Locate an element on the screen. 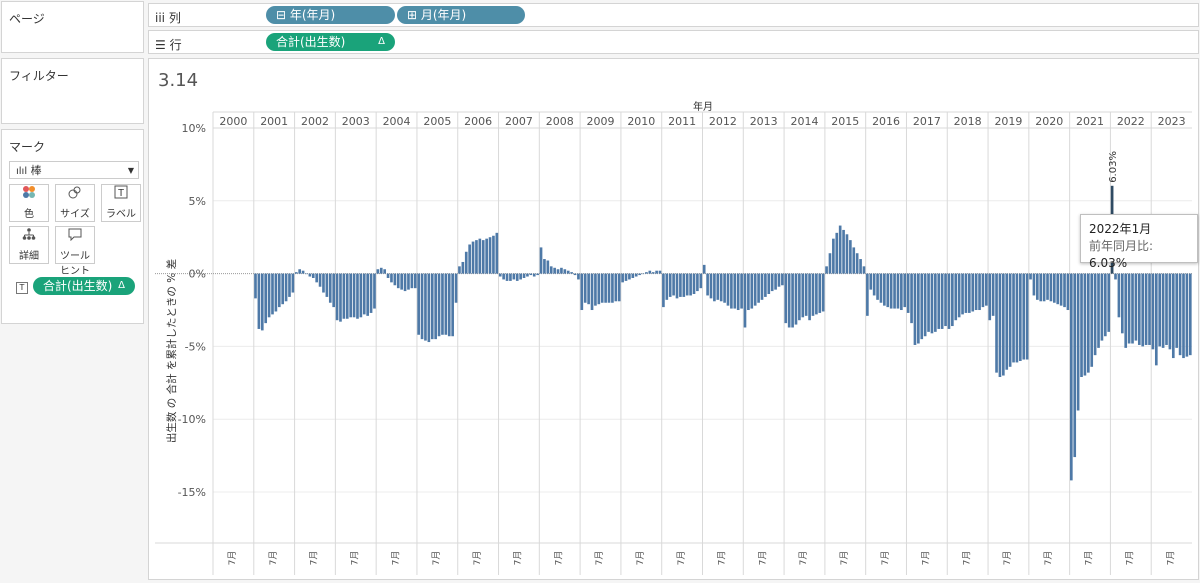  color-dots-icon is located at coordinates (29, 195).